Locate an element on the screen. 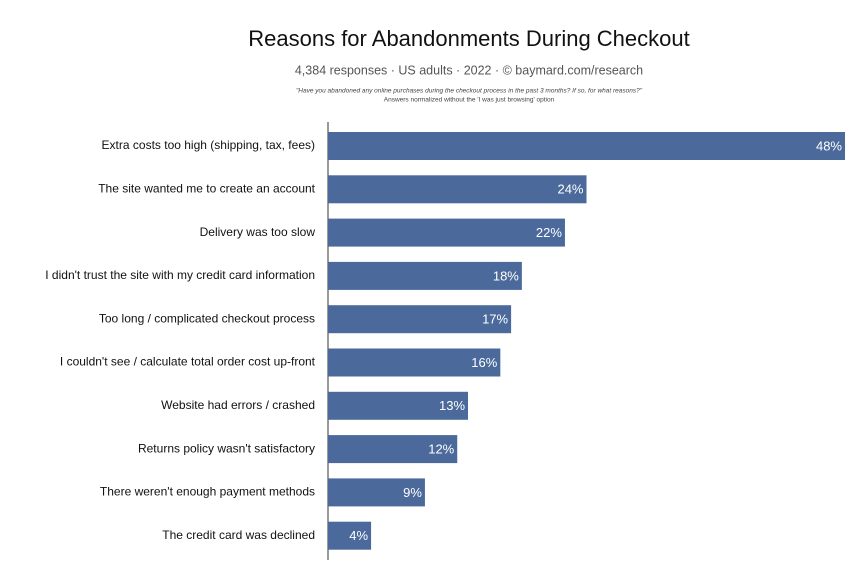  category-label: Returns policy wasn't satisfactory is located at coordinates (226, 448).